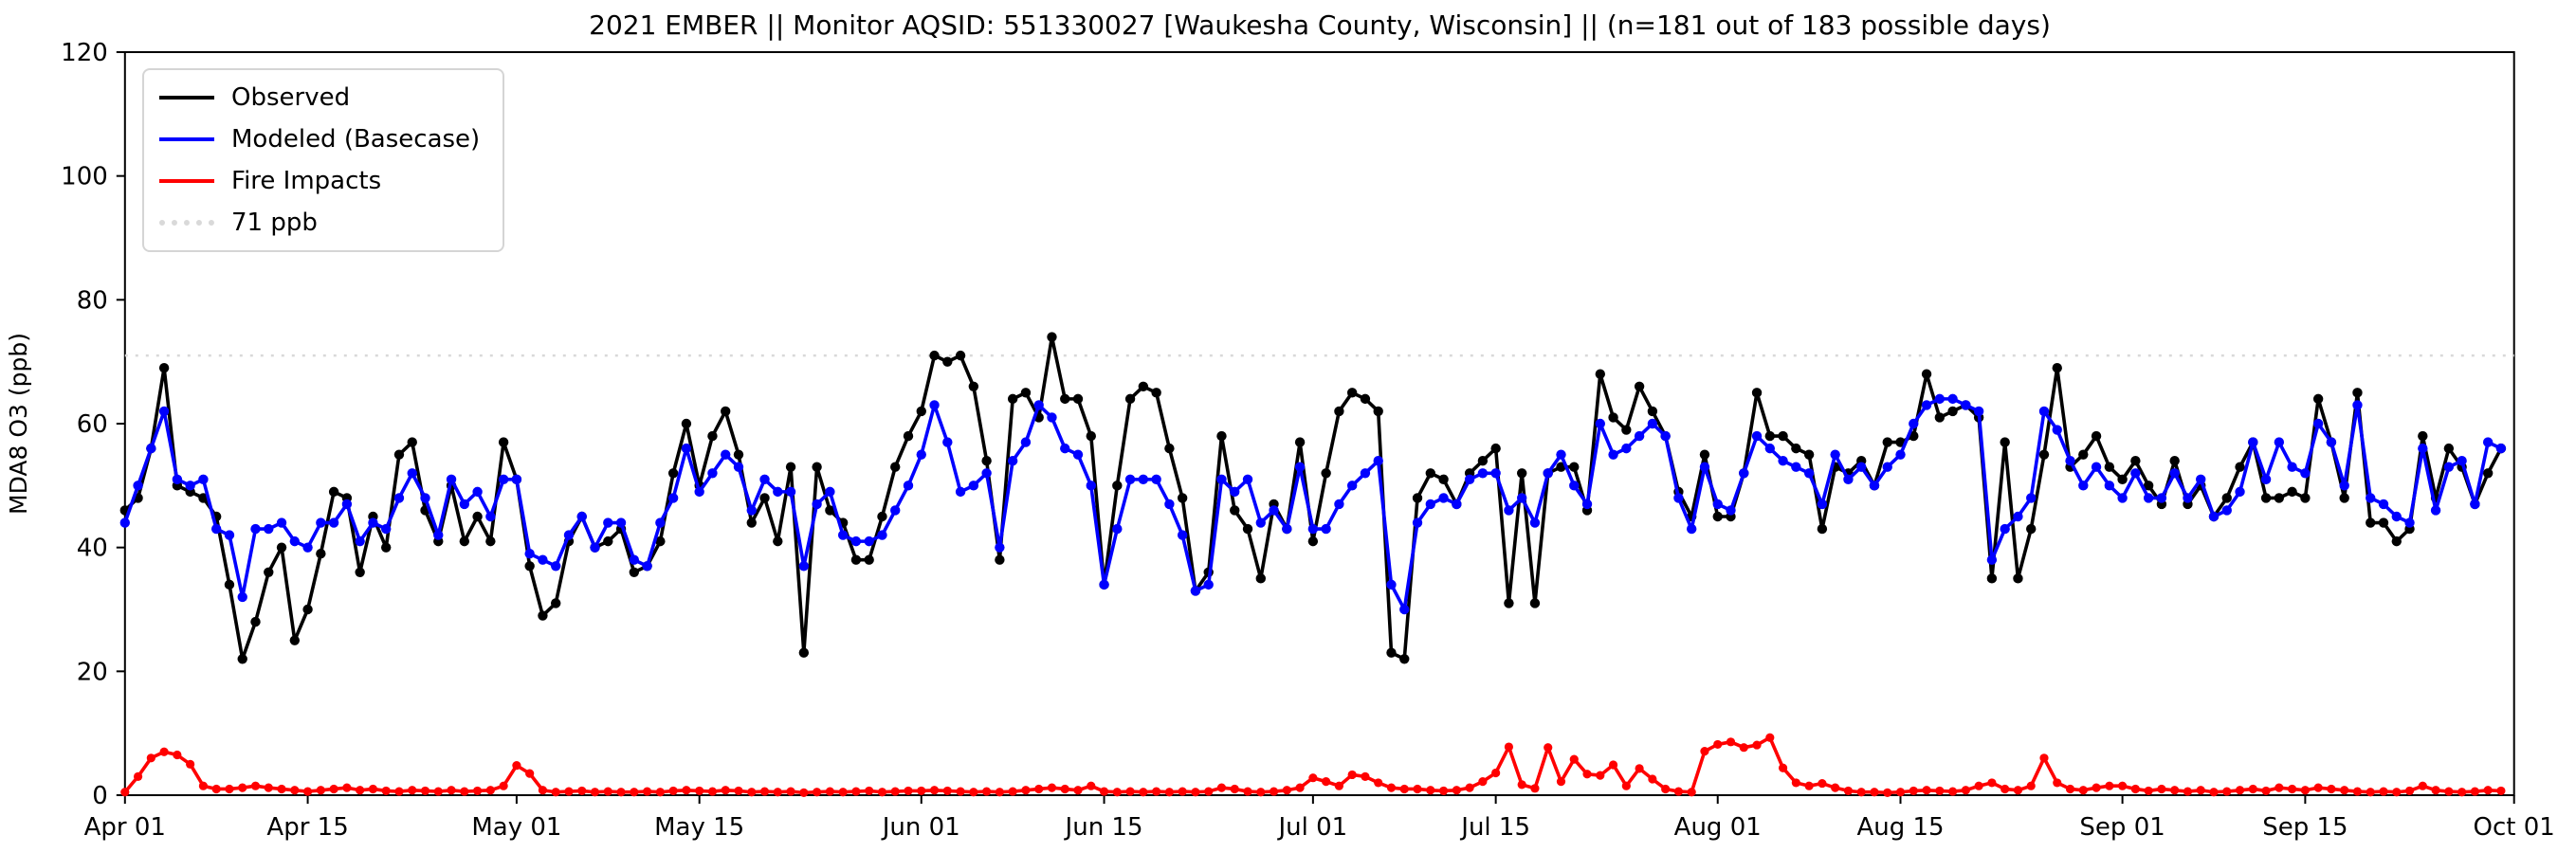 The width and height of the screenshot is (2576, 853). What do you see at coordinates (84, 177) in the screenshot?
I see `svg-text: 100` at bounding box center [84, 177].